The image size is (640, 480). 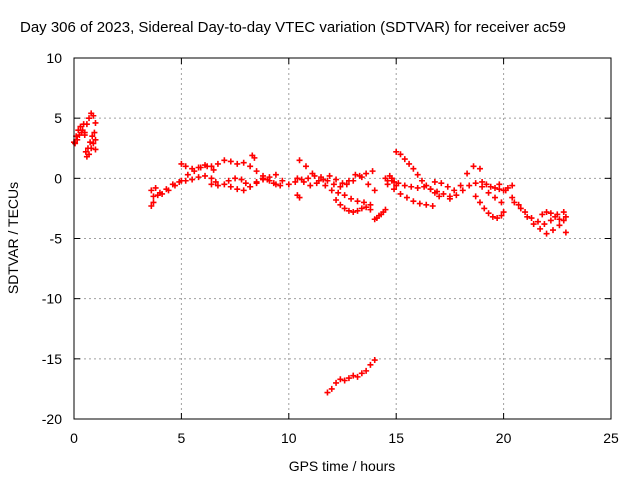 I want to click on y-tick-label: -15, so click(x=52, y=359).